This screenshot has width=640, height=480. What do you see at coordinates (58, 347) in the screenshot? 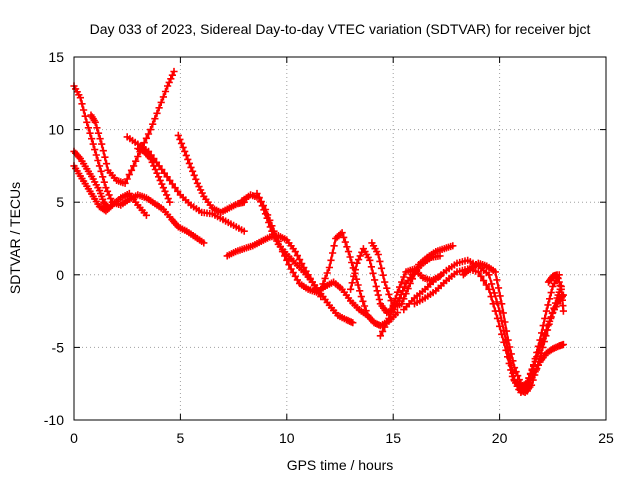
I see `y-tick-label: -5` at bounding box center [58, 347].